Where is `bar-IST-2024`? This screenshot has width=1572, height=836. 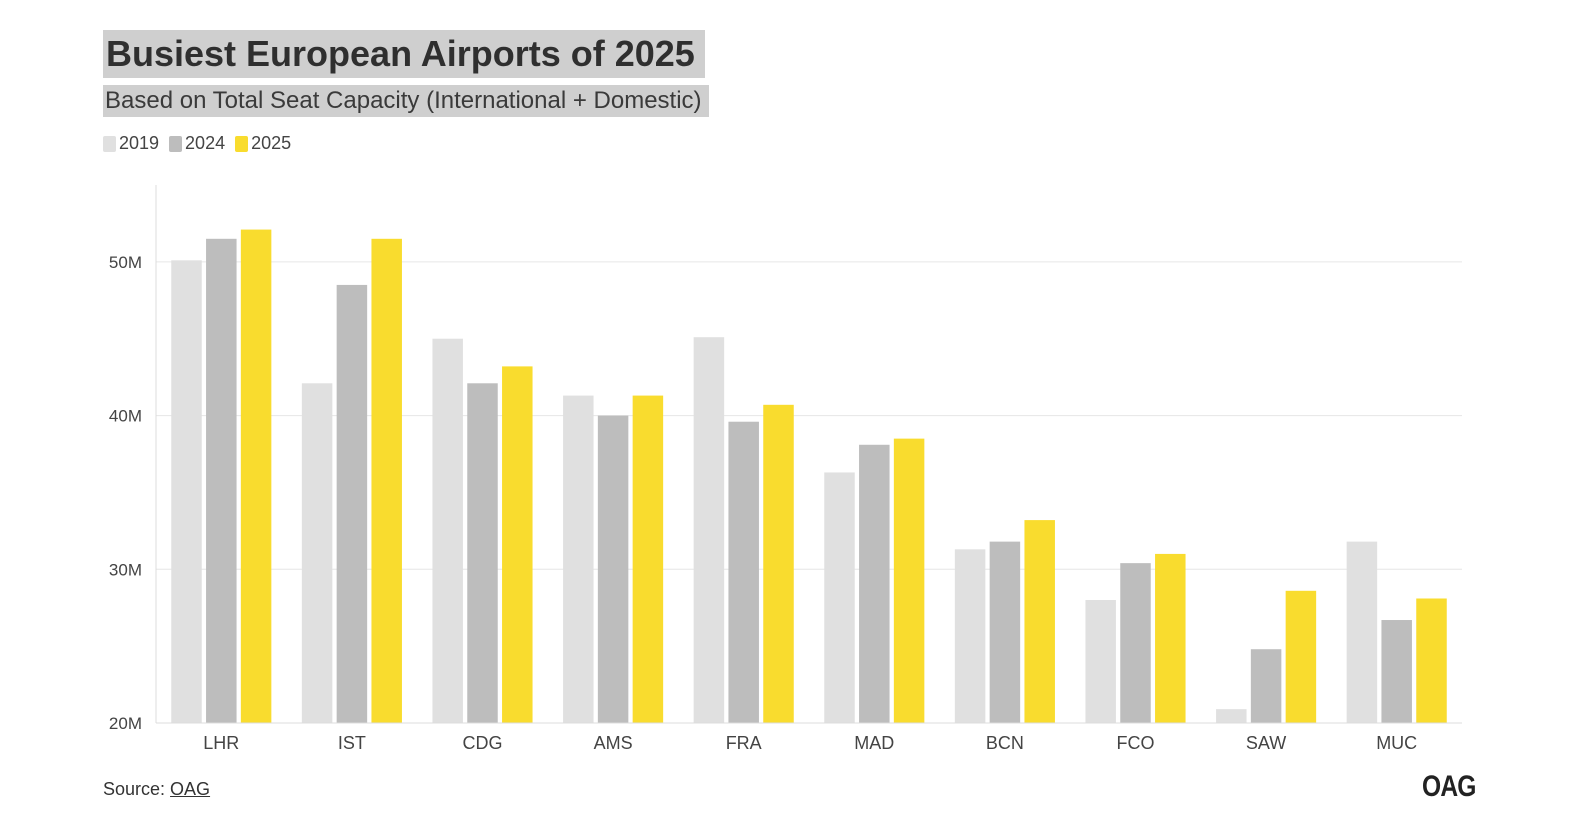 bar-IST-2024 is located at coordinates (352, 503).